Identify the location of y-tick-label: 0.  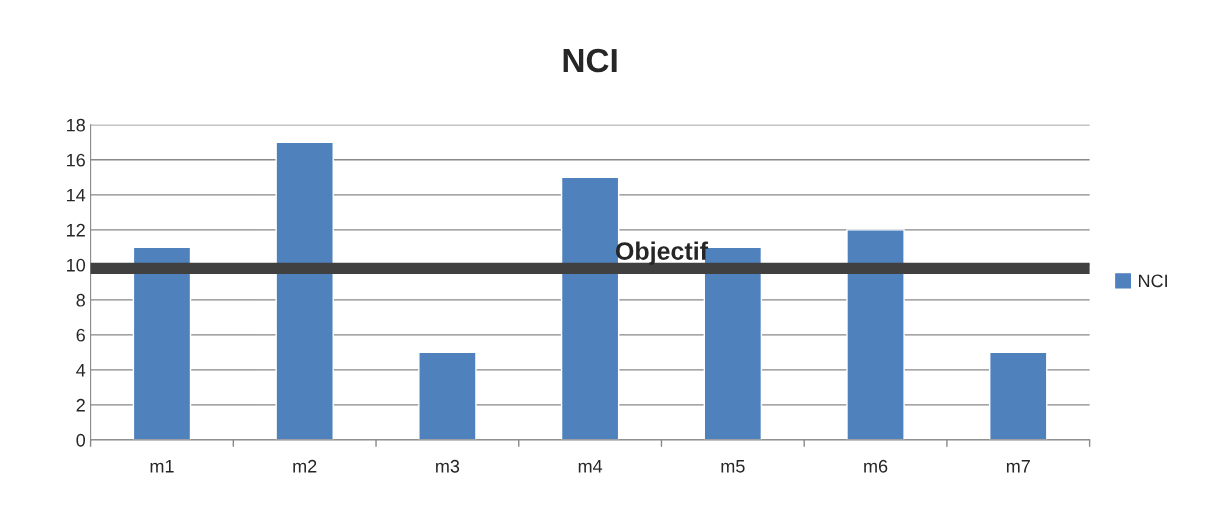
(81, 440).